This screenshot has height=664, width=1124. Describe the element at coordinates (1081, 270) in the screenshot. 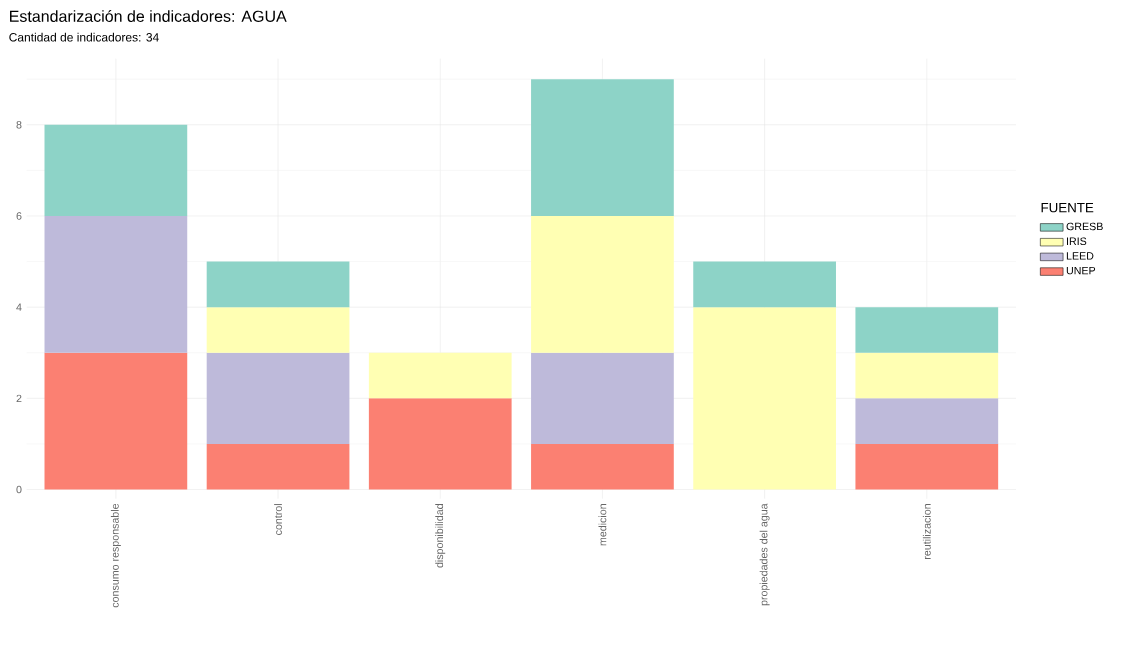

I see `legend-label: UNEP` at that location.